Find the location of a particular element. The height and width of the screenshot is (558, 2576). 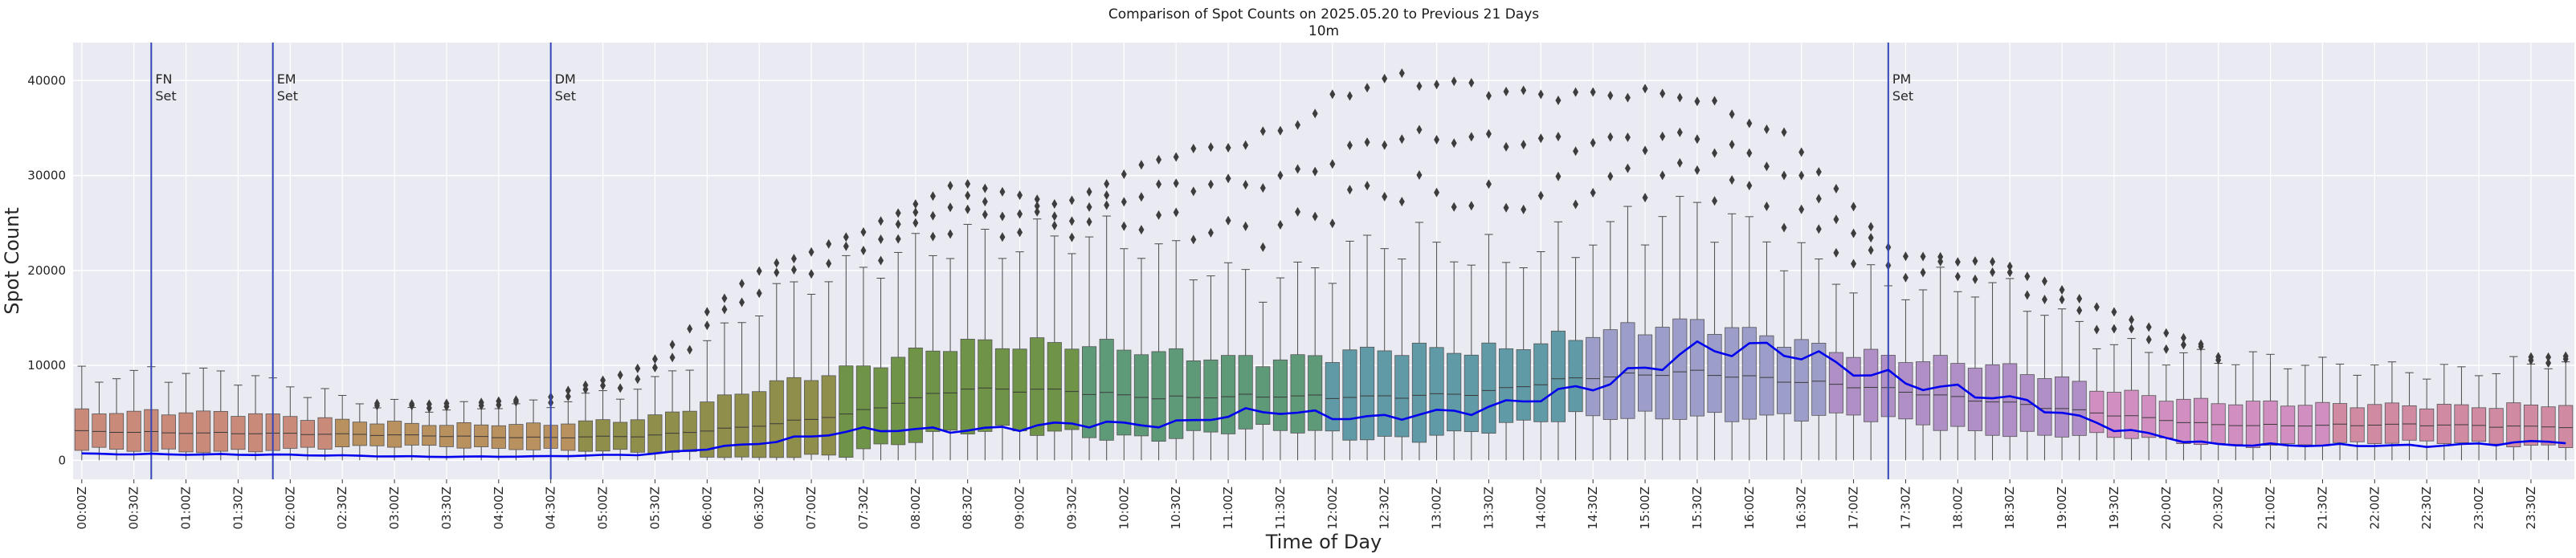

x-tick-label: 17:00Z is located at coordinates (1854, 508).